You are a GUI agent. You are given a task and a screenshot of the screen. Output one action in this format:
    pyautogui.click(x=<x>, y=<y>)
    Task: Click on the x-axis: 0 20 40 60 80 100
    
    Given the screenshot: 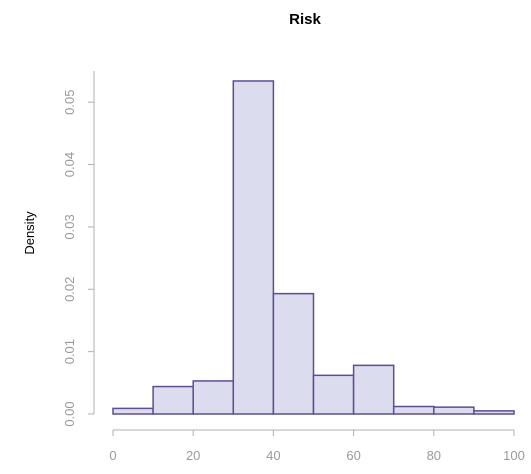 What is the action you would take?
    pyautogui.click(x=317, y=446)
    